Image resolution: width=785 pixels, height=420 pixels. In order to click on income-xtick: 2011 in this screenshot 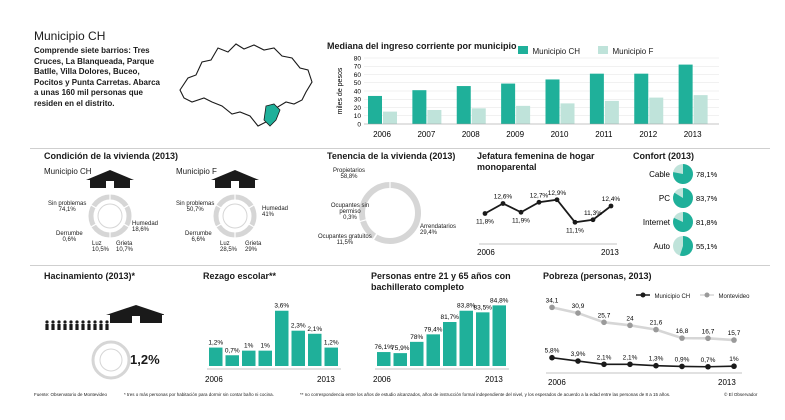, I will do `click(604, 134)`.